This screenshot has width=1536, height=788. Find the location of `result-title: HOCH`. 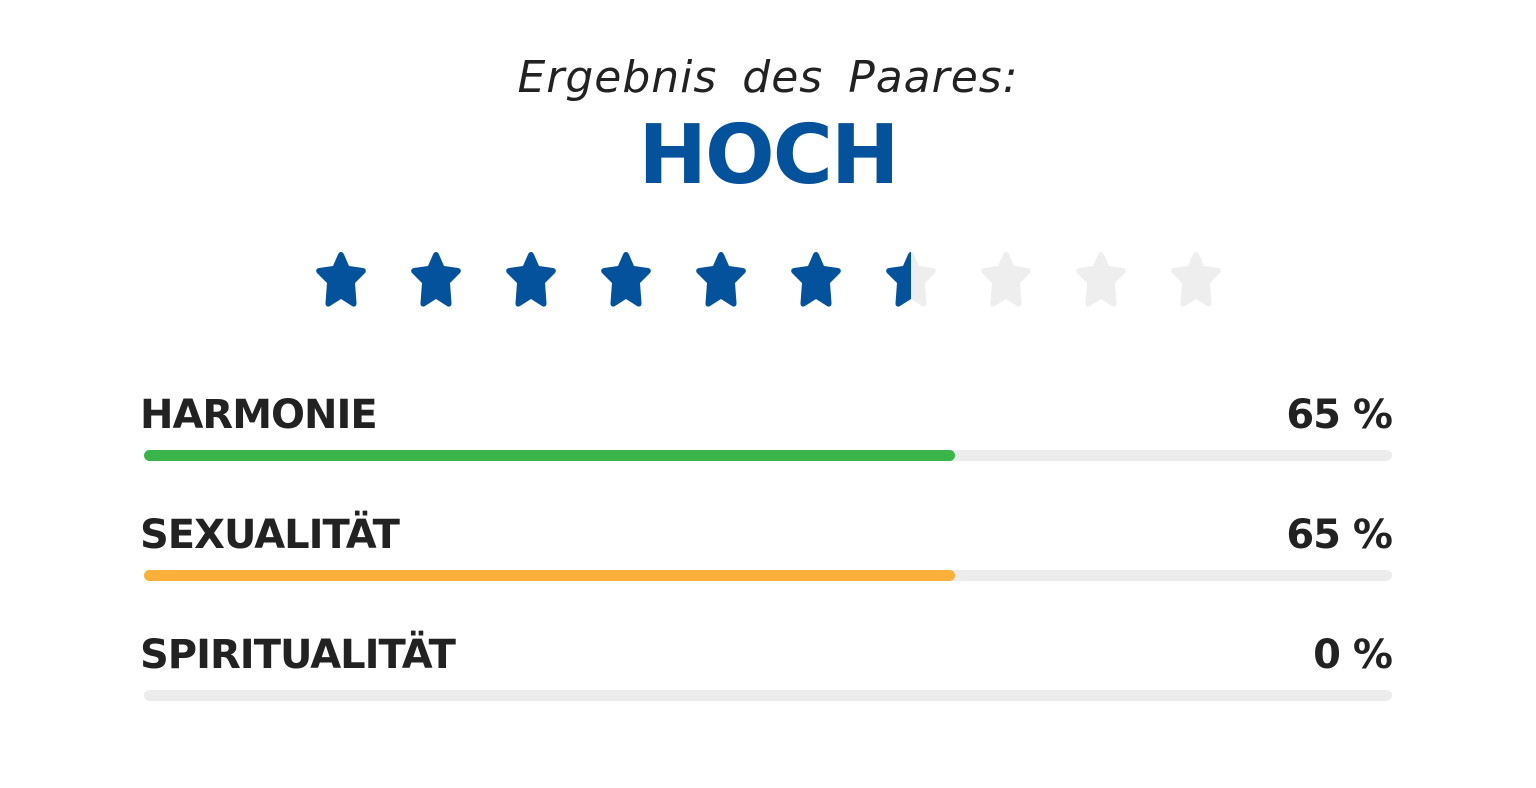

result-title: HOCH is located at coordinates (768, 155).